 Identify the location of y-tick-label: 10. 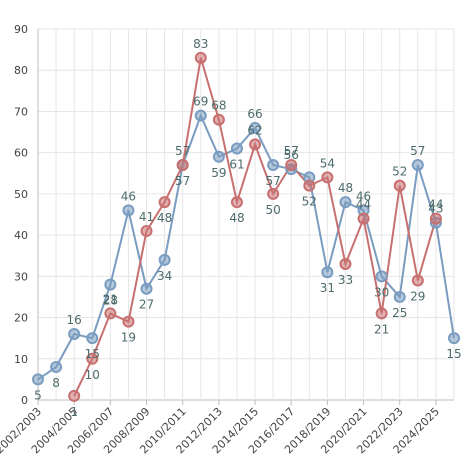
(21, 359).